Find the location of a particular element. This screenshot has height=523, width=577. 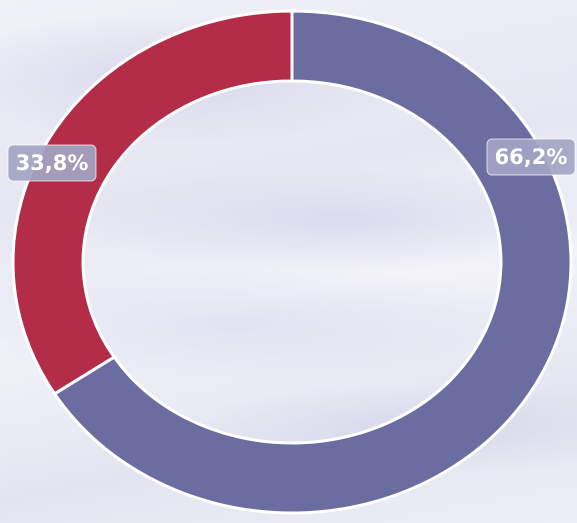

donut-labels: 66,2% 33,8% is located at coordinates (291, 160).